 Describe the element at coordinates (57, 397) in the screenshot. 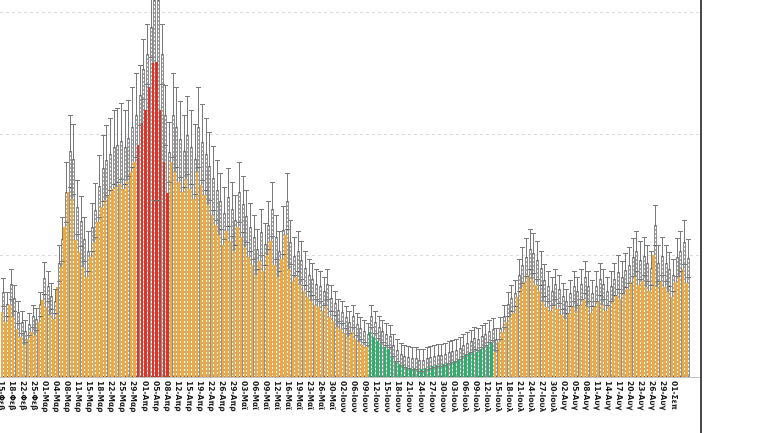

I see `x-axis-label: 04-Μαρ` at that location.